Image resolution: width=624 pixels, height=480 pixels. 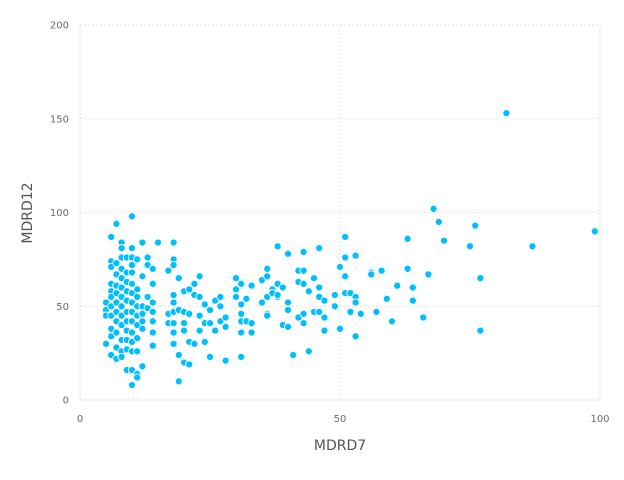 What do you see at coordinates (340, 446) in the screenshot?
I see `x-axis-title: MDRD7` at bounding box center [340, 446].